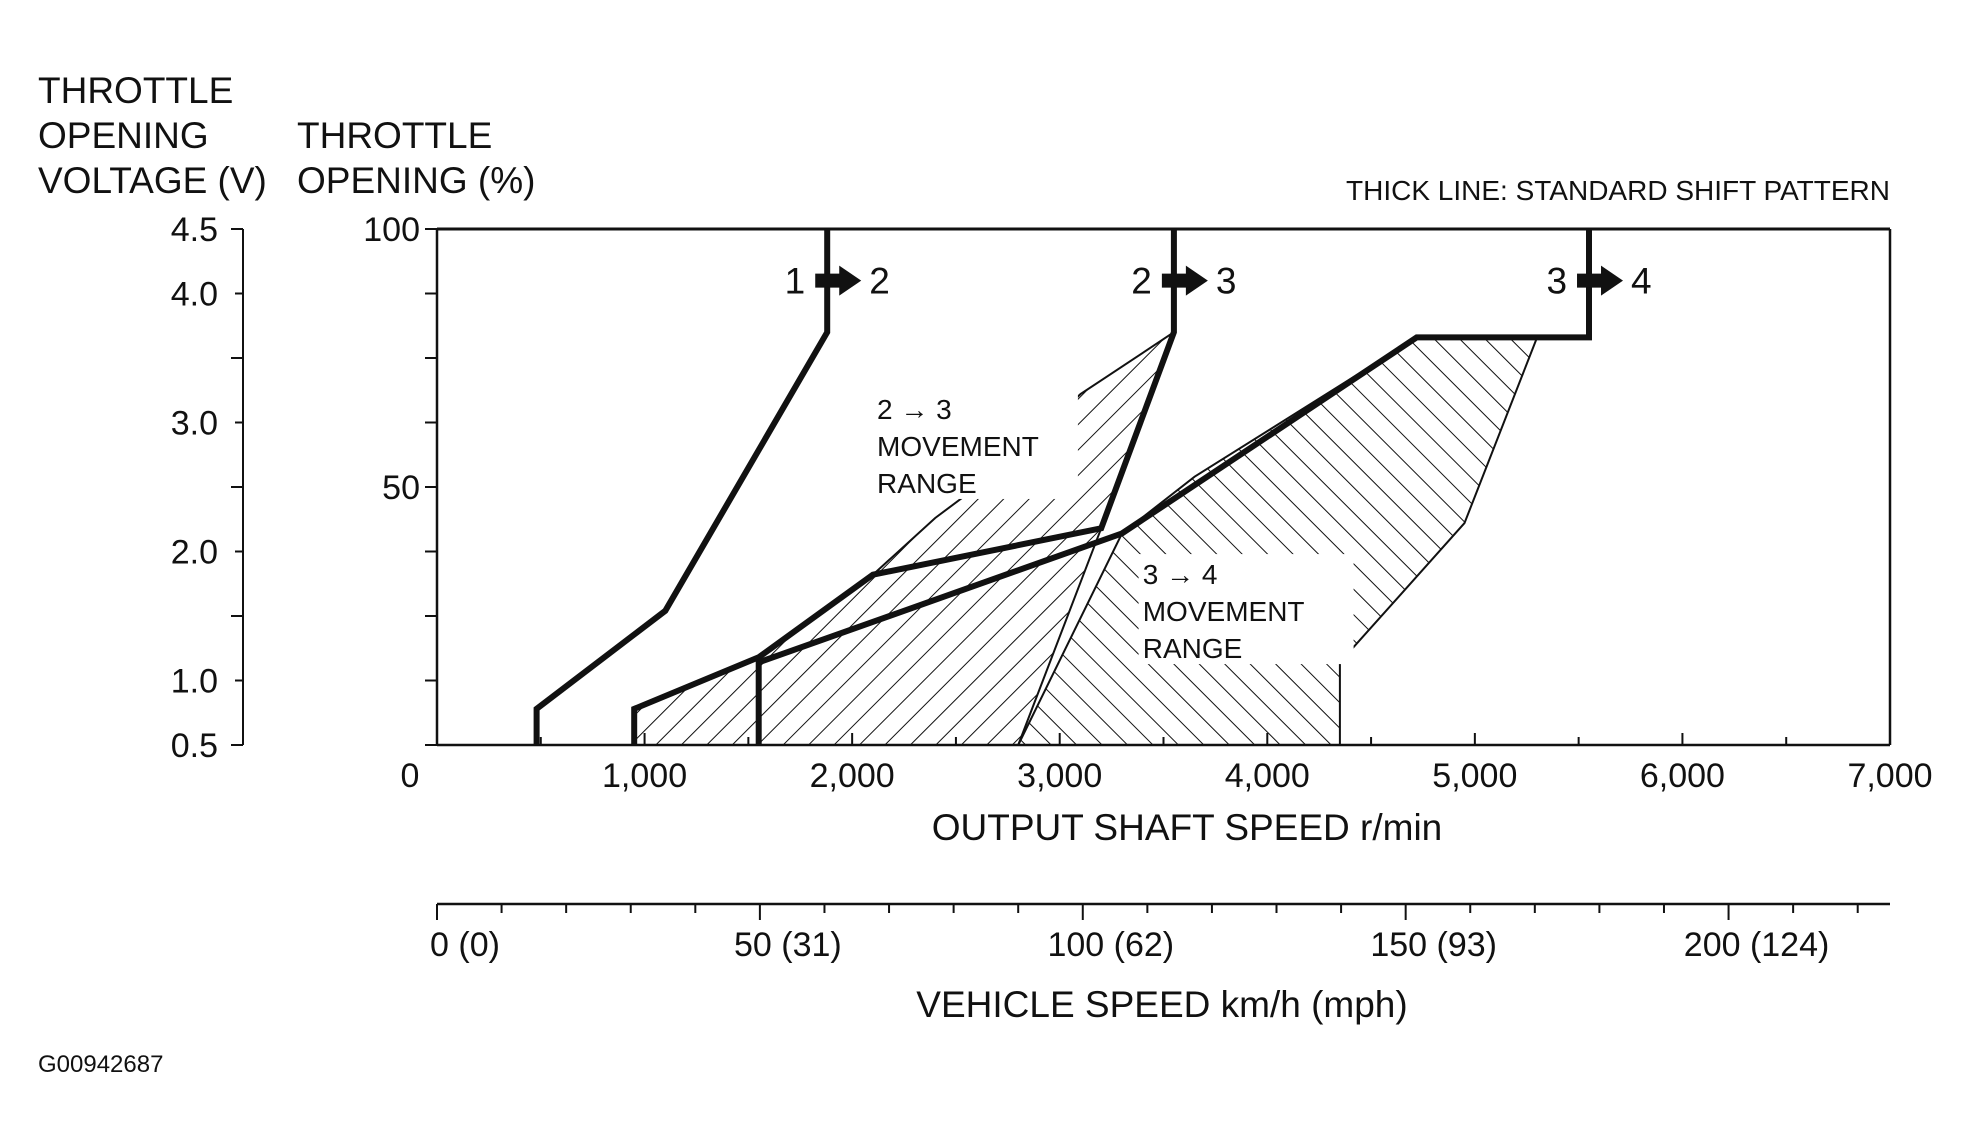 The width and height of the screenshot is (1967, 1141). Describe the element at coordinates (1161, 1004) in the screenshot. I see `vehicle-speed-axis-title: VEHICLE SPEED km/h (mph)` at that location.